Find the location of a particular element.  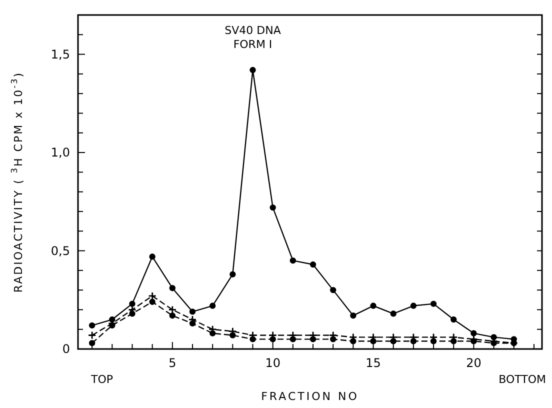

y-tick-label: 0 is located at coordinates (66, 349).